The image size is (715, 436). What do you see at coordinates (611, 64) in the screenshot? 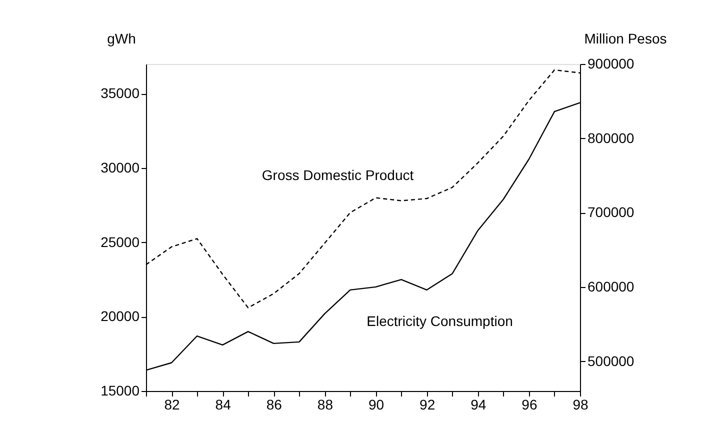
I see `y2-tick-label: 900000` at bounding box center [611, 64].